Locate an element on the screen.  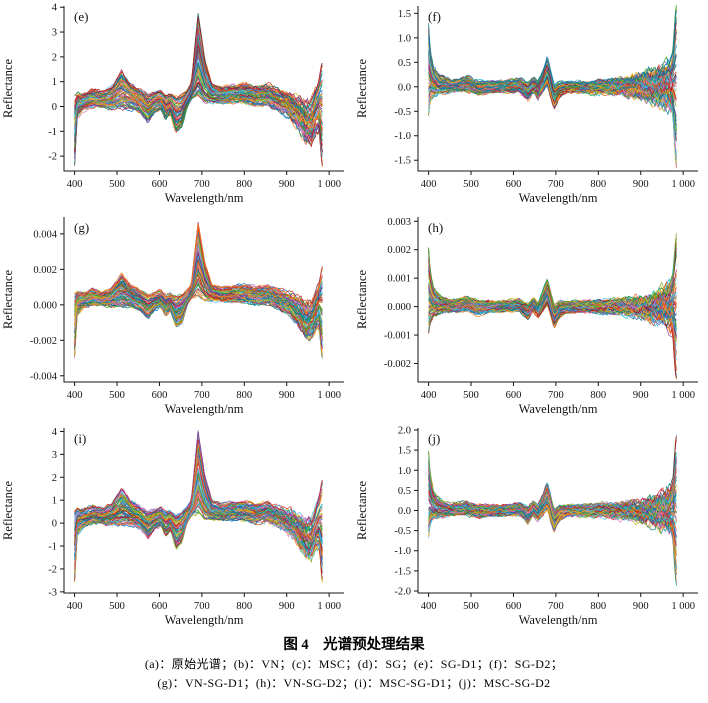
subplot-letter: (g) is located at coordinates (81, 227).